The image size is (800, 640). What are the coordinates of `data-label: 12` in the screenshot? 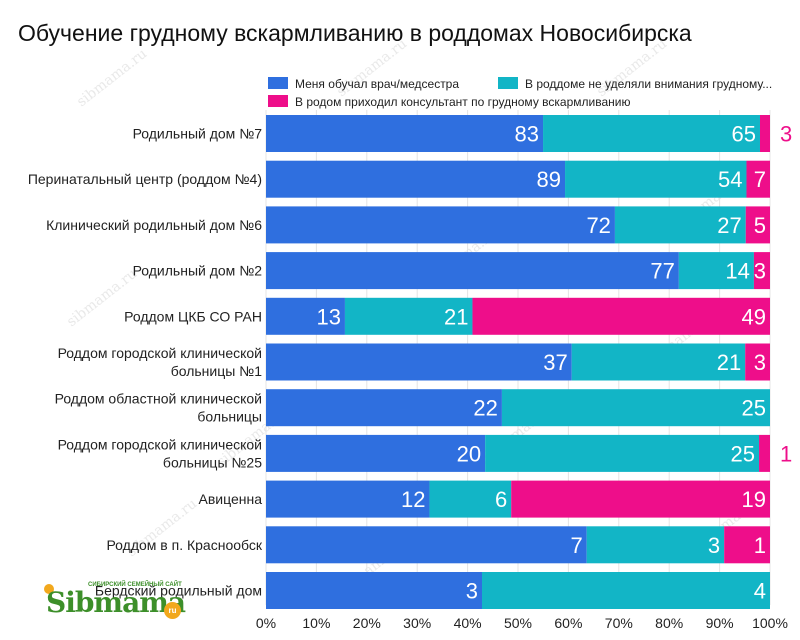 It's located at (413, 499).